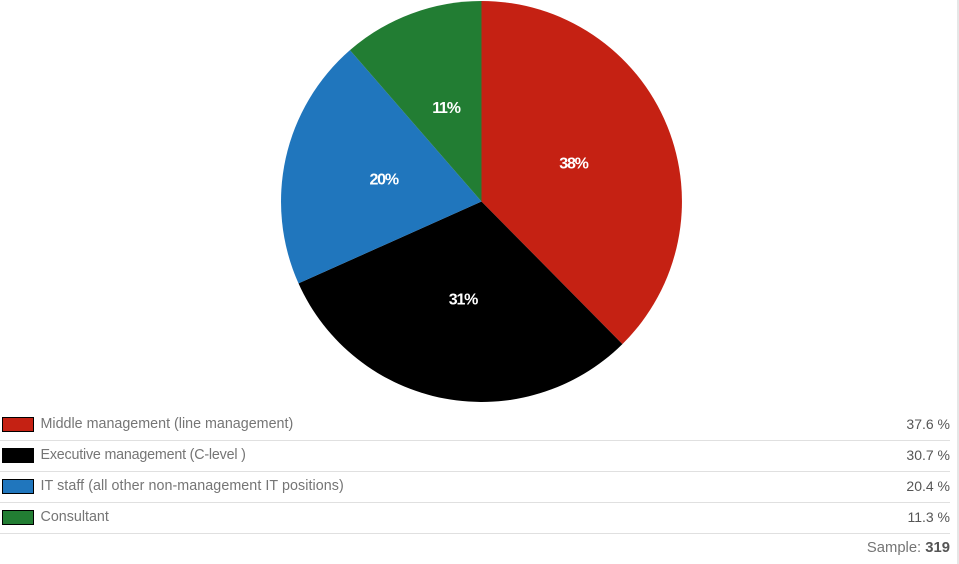 Image resolution: width=959 pixels, height=564 pixels. Describe the element at coordinates (573, 163) in the screenshot. I see `svg-text: 38%` at that location.